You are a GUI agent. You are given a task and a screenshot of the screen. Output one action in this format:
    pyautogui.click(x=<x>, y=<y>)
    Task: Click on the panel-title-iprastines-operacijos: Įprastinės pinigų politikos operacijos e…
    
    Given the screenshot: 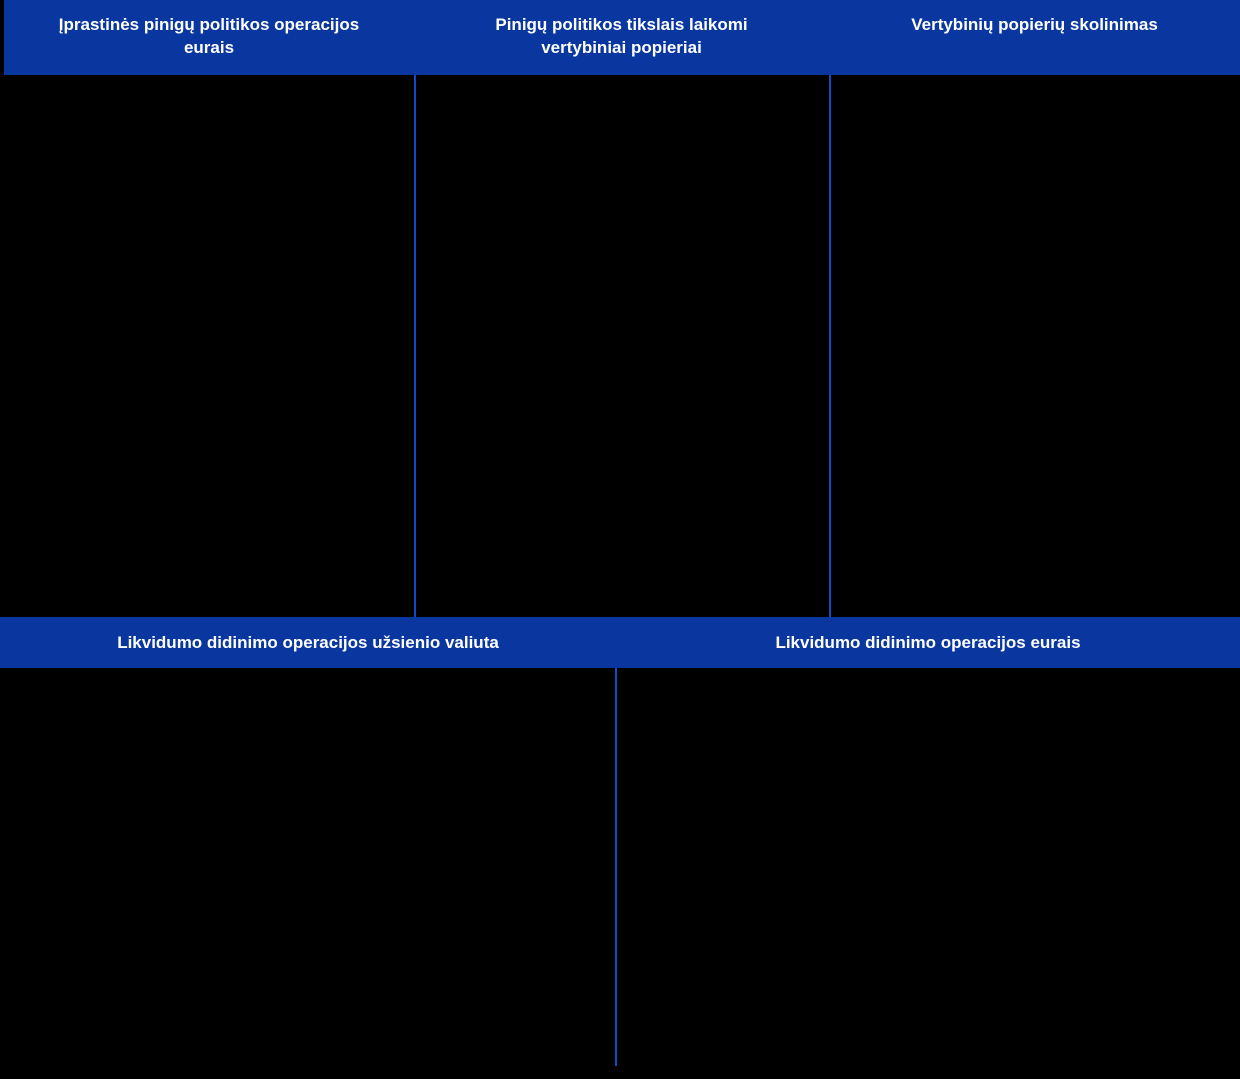 What is the action you would take?
    pyautogui.click(x=209, y=37)
    